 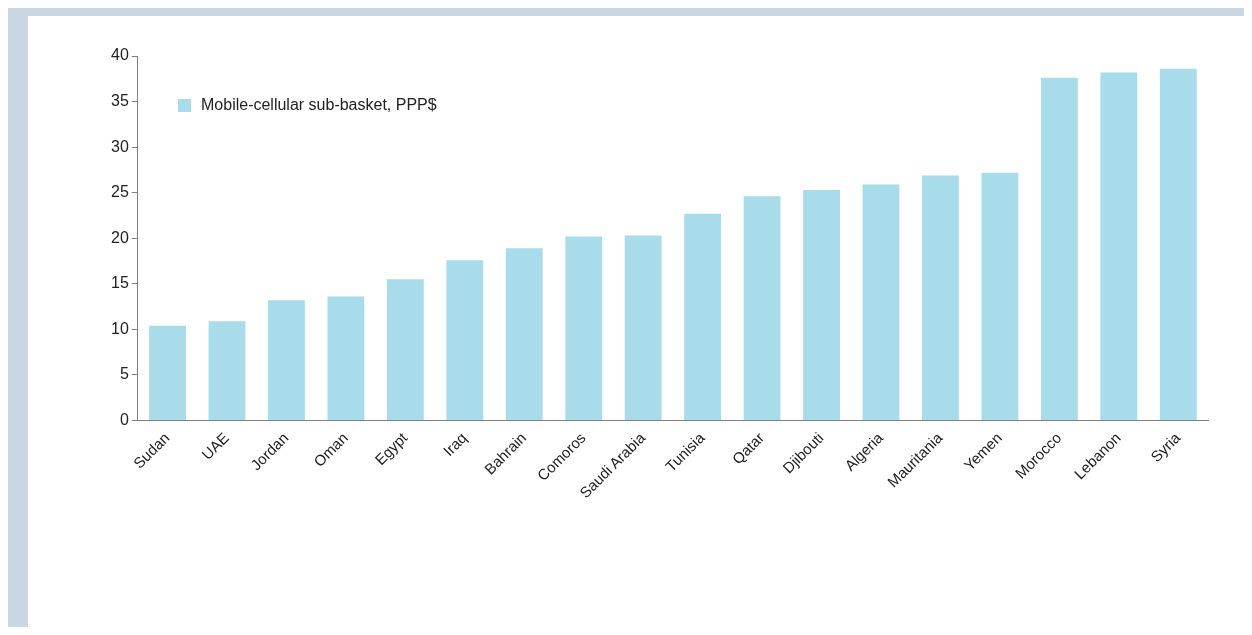 I want to click on x-tick-label: Iraq, so click(x=454, y=444).